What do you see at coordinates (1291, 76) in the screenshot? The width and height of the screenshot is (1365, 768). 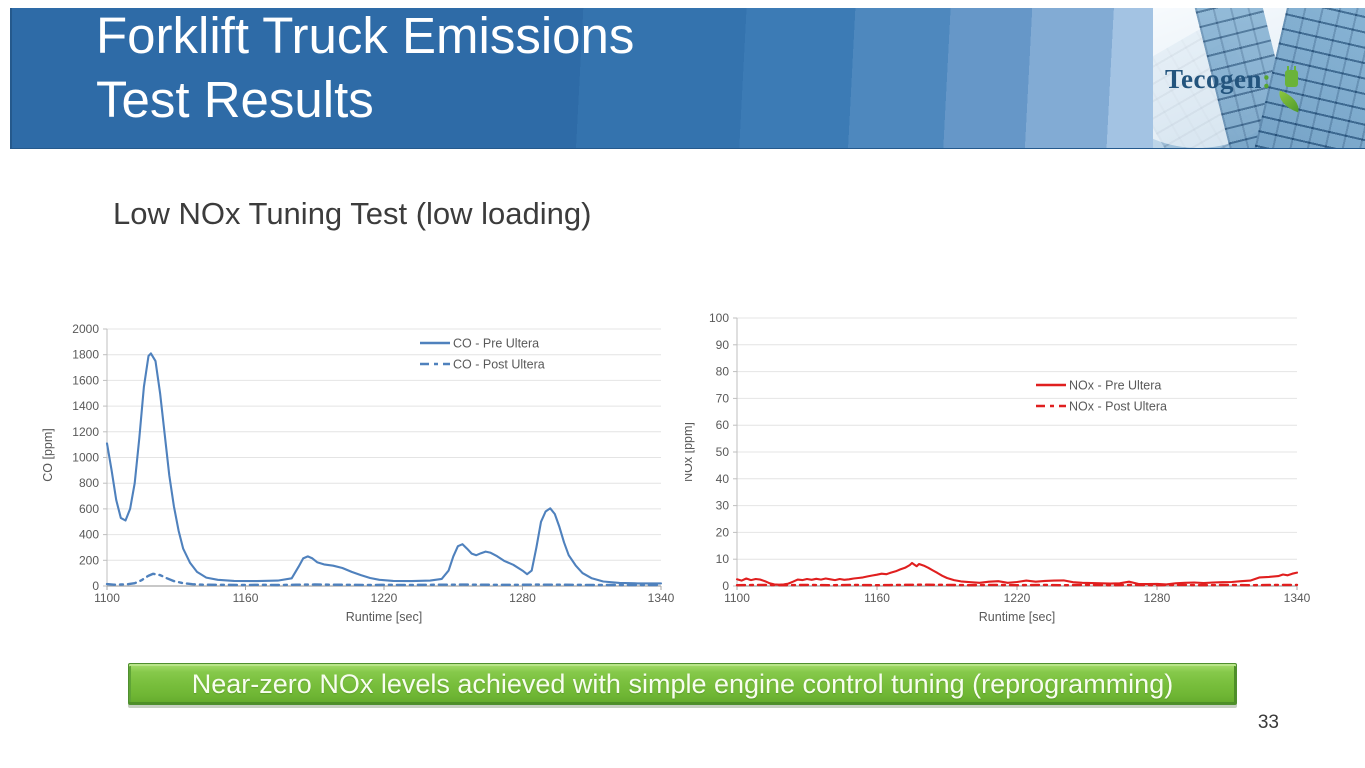 I see `plug-icon` at bounding box center [1291, 76].